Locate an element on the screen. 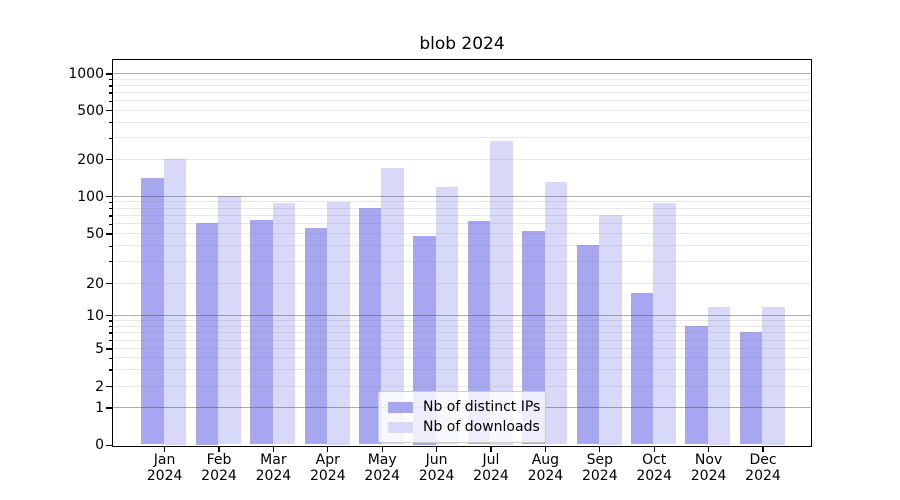 Image resolution: width=900 pixels, height=500 pixels. legend-swatch-downloads is located at coordinates (400, 427).